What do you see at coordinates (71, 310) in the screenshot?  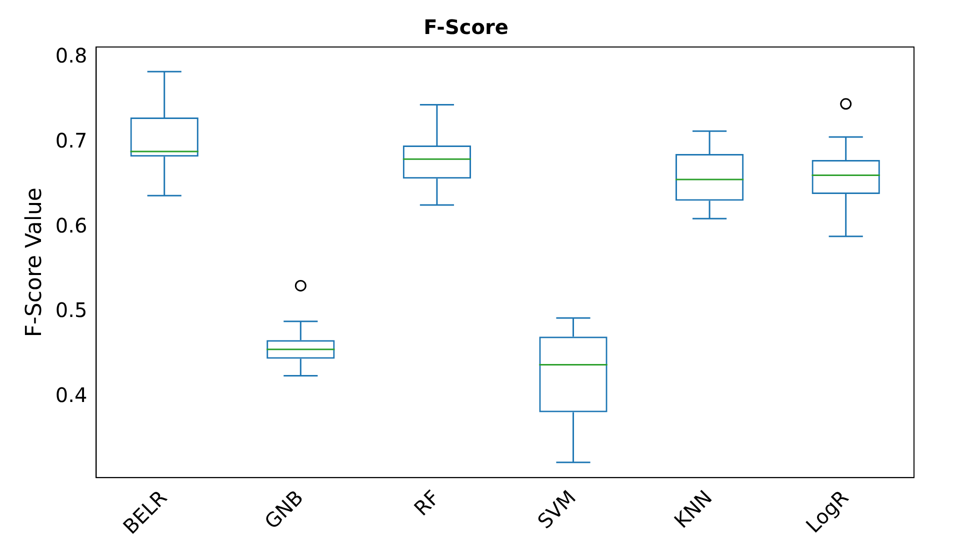 I see `y-tick-label: 0.5` at bounding box center [71, 310].